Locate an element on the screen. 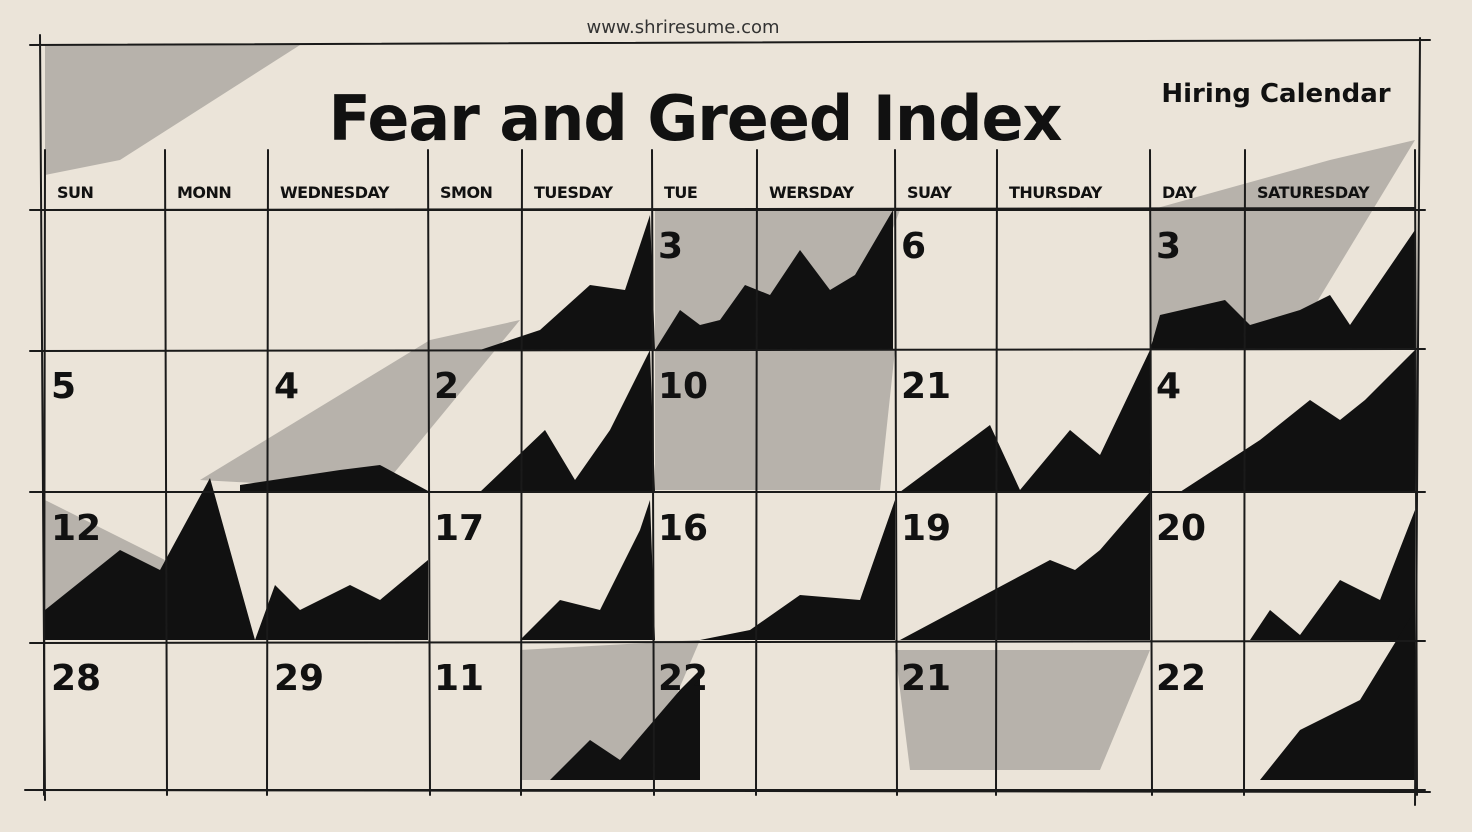  subtitle: Hiring Calendar is located at coordinates (1275, 94).